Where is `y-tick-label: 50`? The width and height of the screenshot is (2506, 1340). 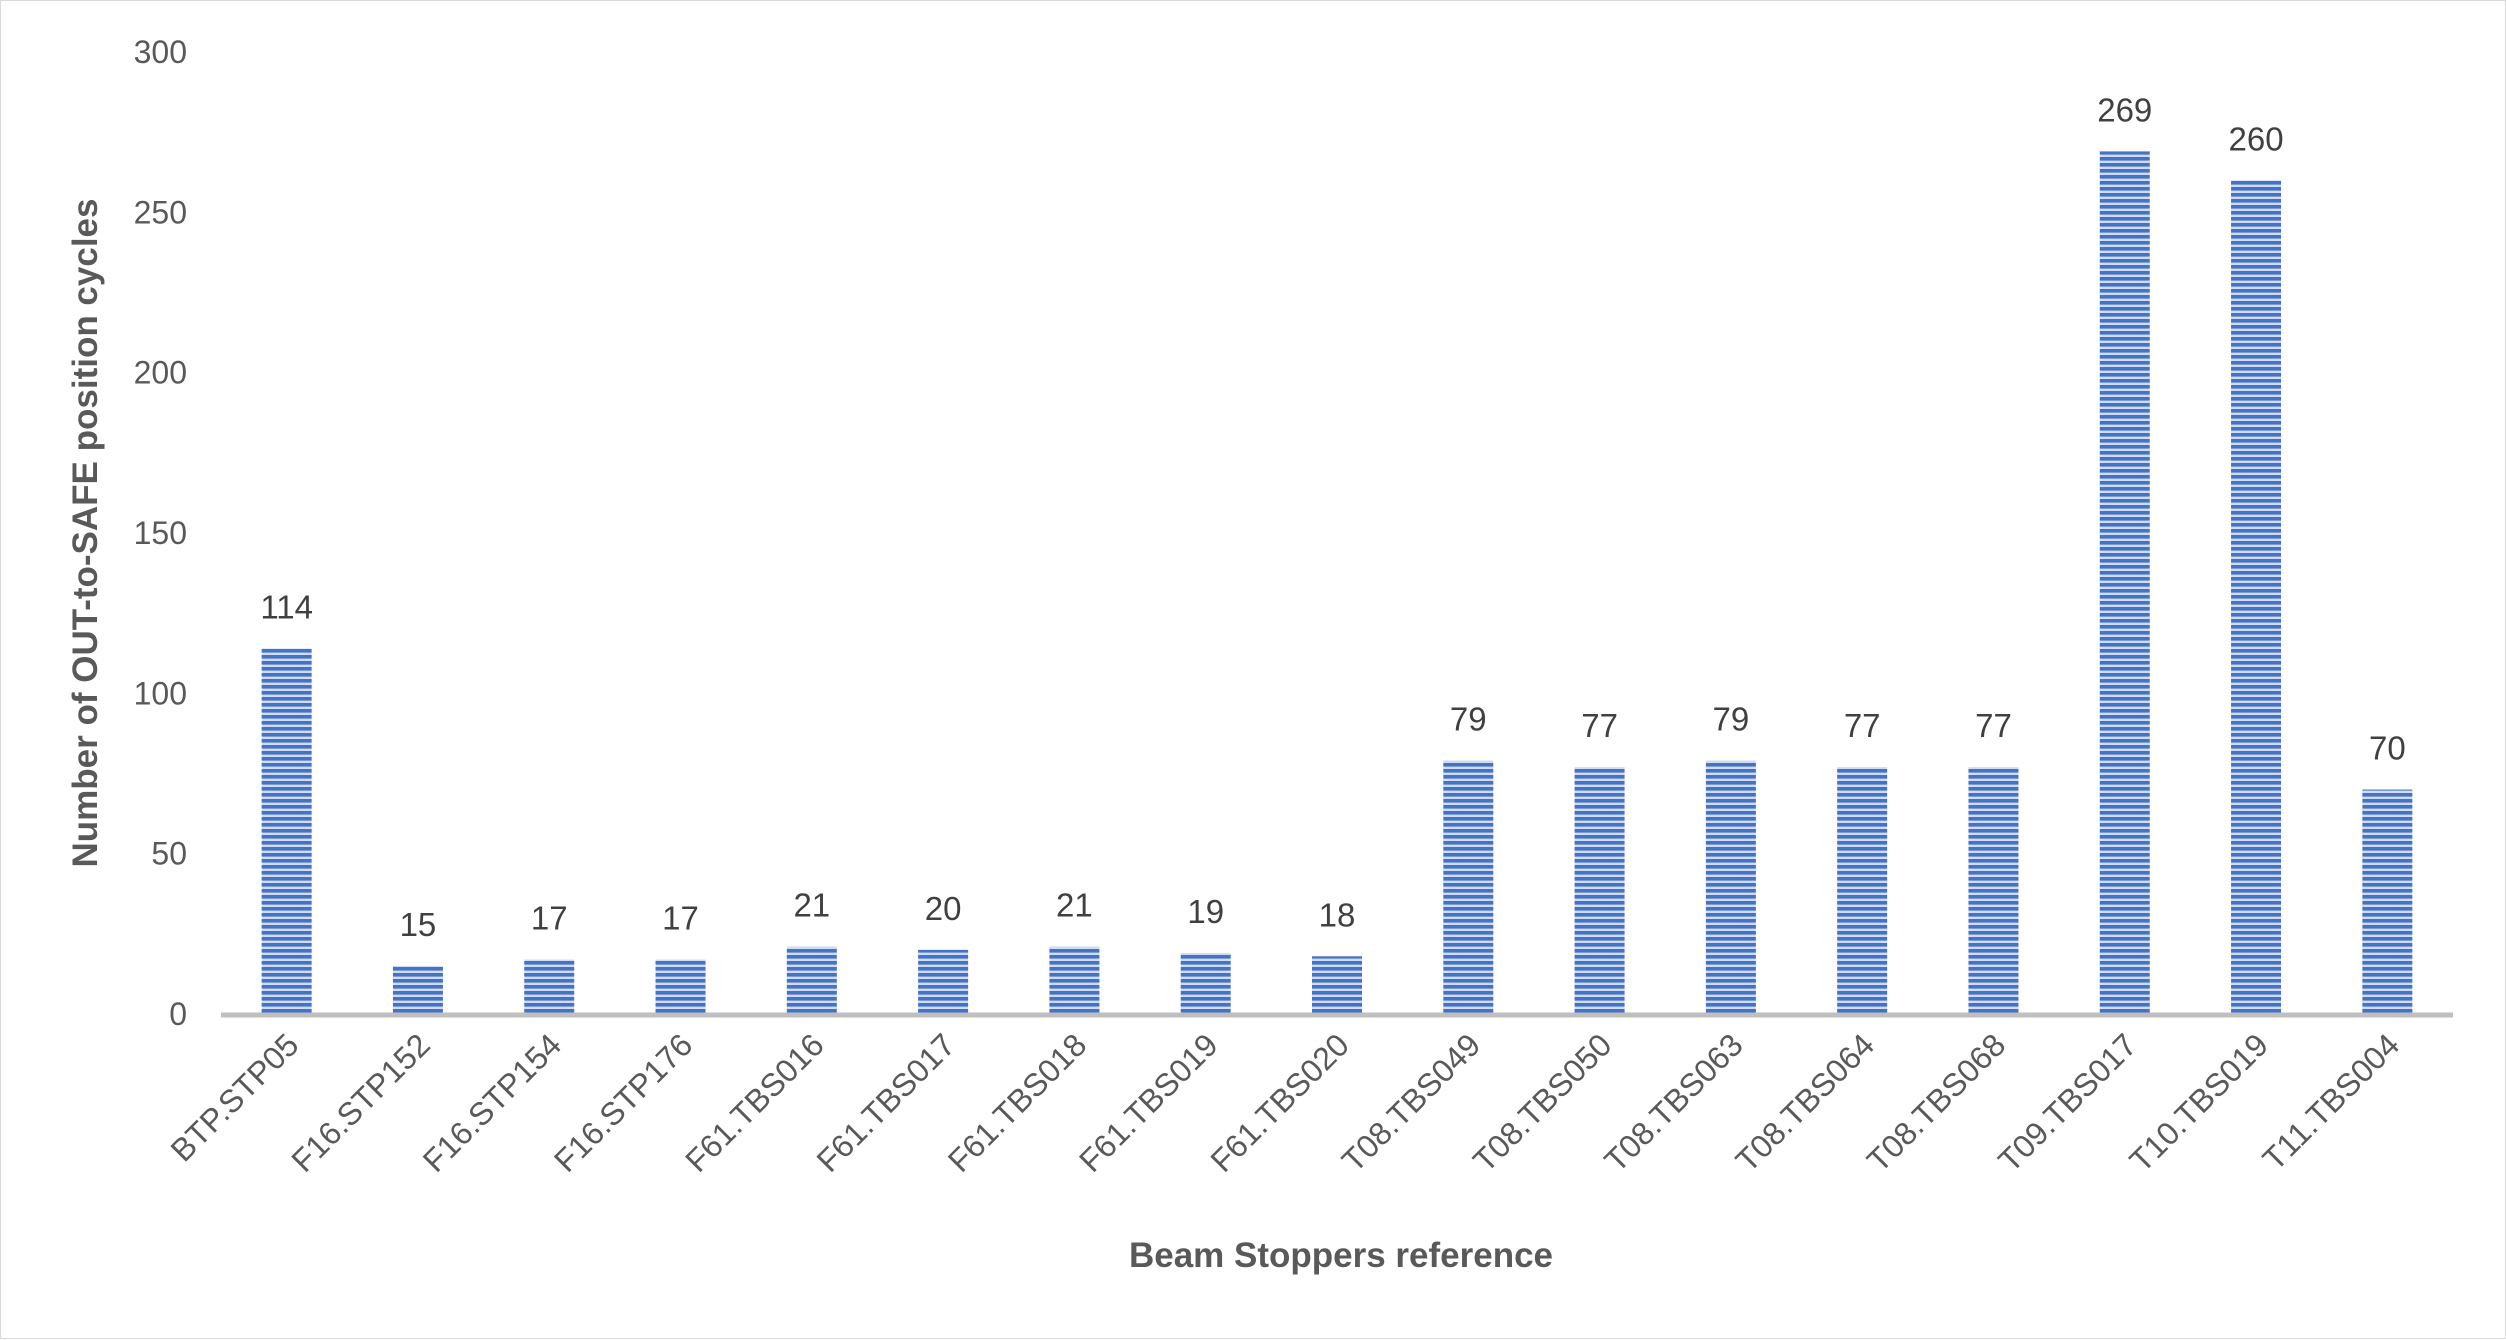
y-tick-label: 50 is located at coordinates (169, 854).